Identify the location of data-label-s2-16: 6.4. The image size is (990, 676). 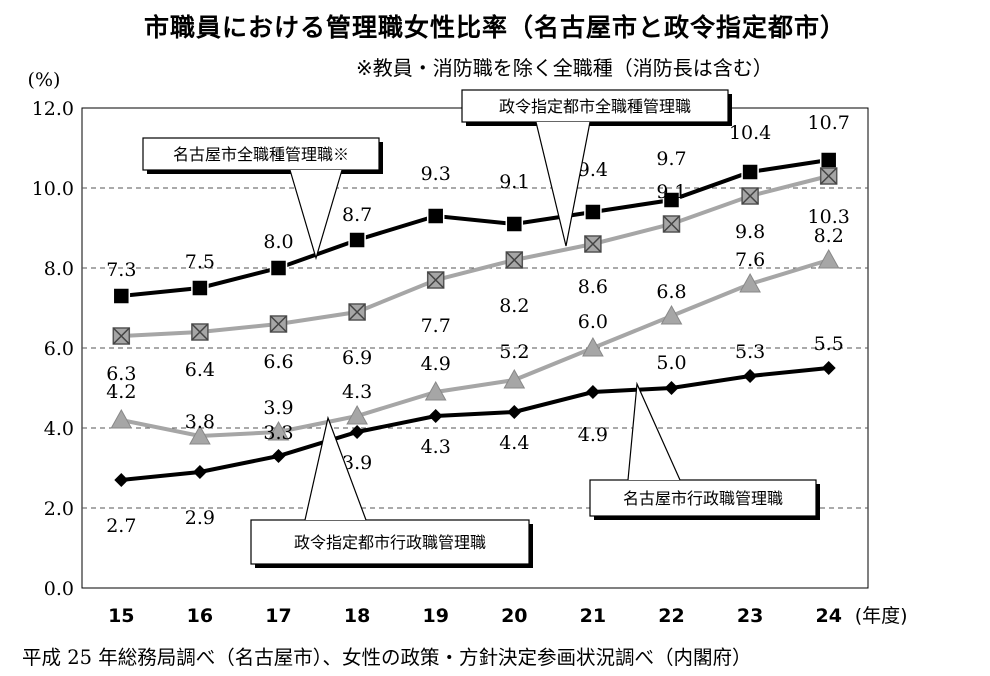
(200, 370).